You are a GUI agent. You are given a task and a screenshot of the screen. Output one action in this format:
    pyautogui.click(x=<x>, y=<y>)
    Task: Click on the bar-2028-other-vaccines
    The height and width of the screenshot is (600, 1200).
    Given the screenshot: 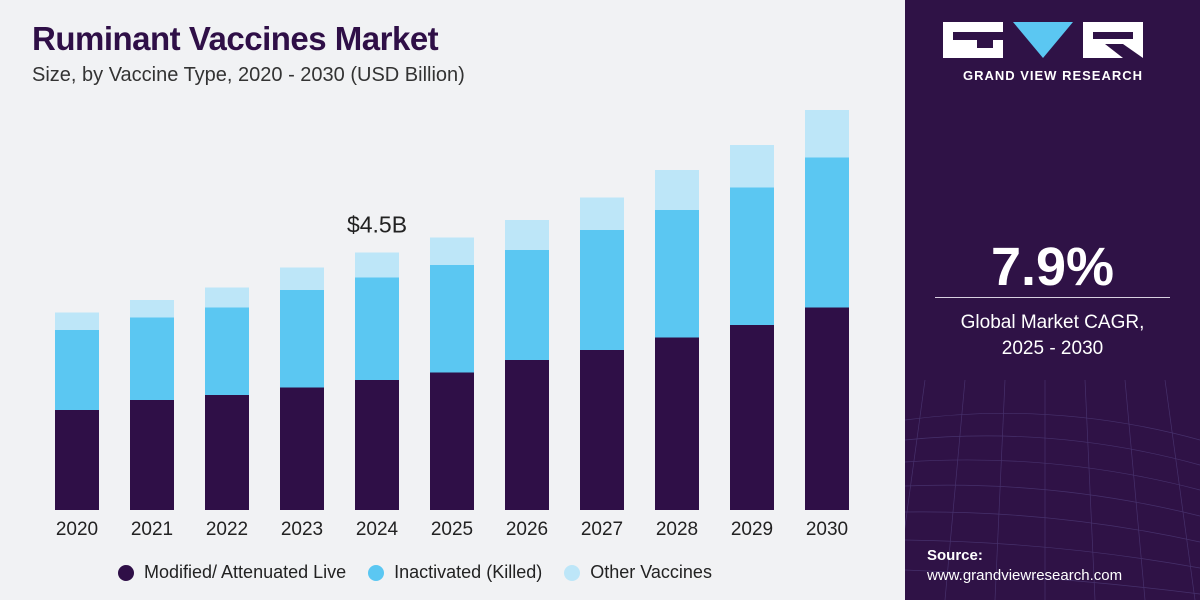 What is the action you would take?
    pyautogui.click(x=677, y=190)
    